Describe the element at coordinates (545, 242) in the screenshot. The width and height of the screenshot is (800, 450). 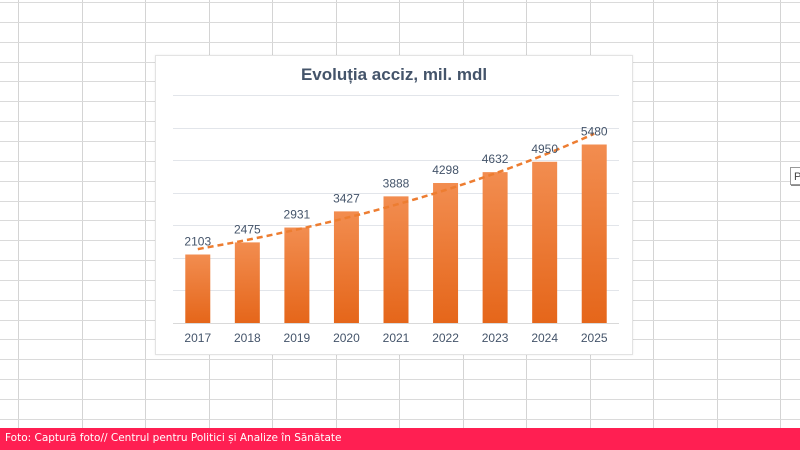
I see `bar-2024` at that location.